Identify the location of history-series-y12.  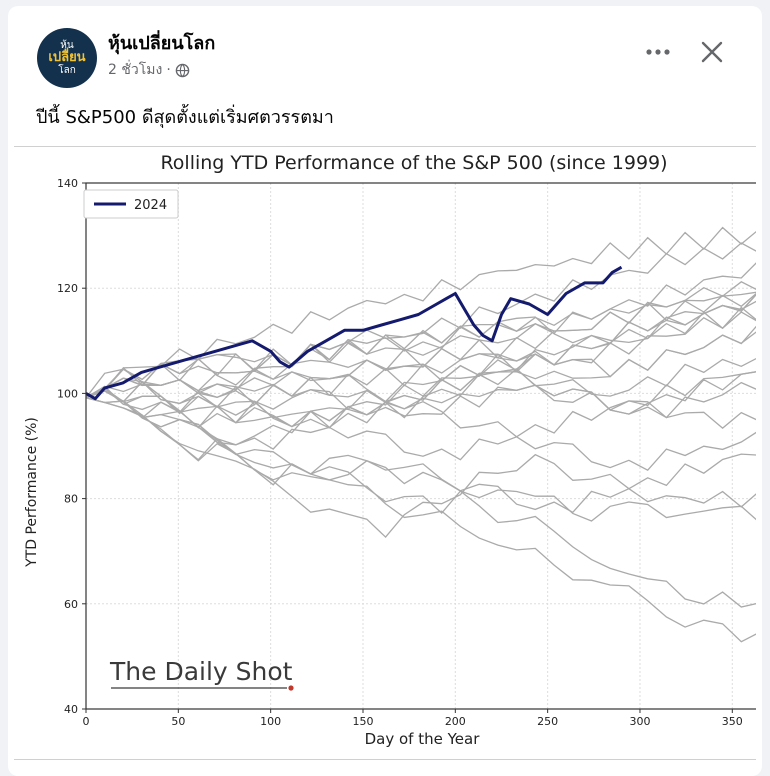
(423, 431).